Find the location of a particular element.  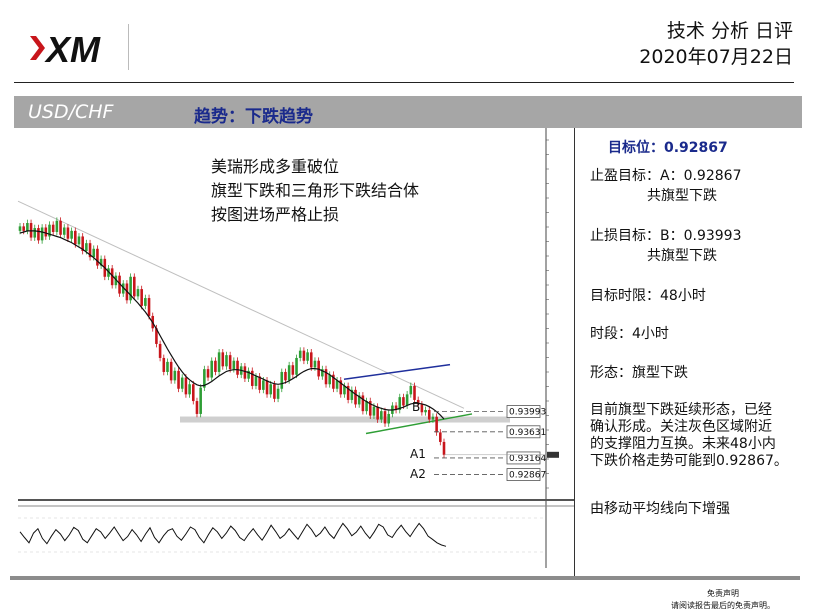

description-line: 确认形成。关注灰色区域附近 is located at coordinates (681, 427).